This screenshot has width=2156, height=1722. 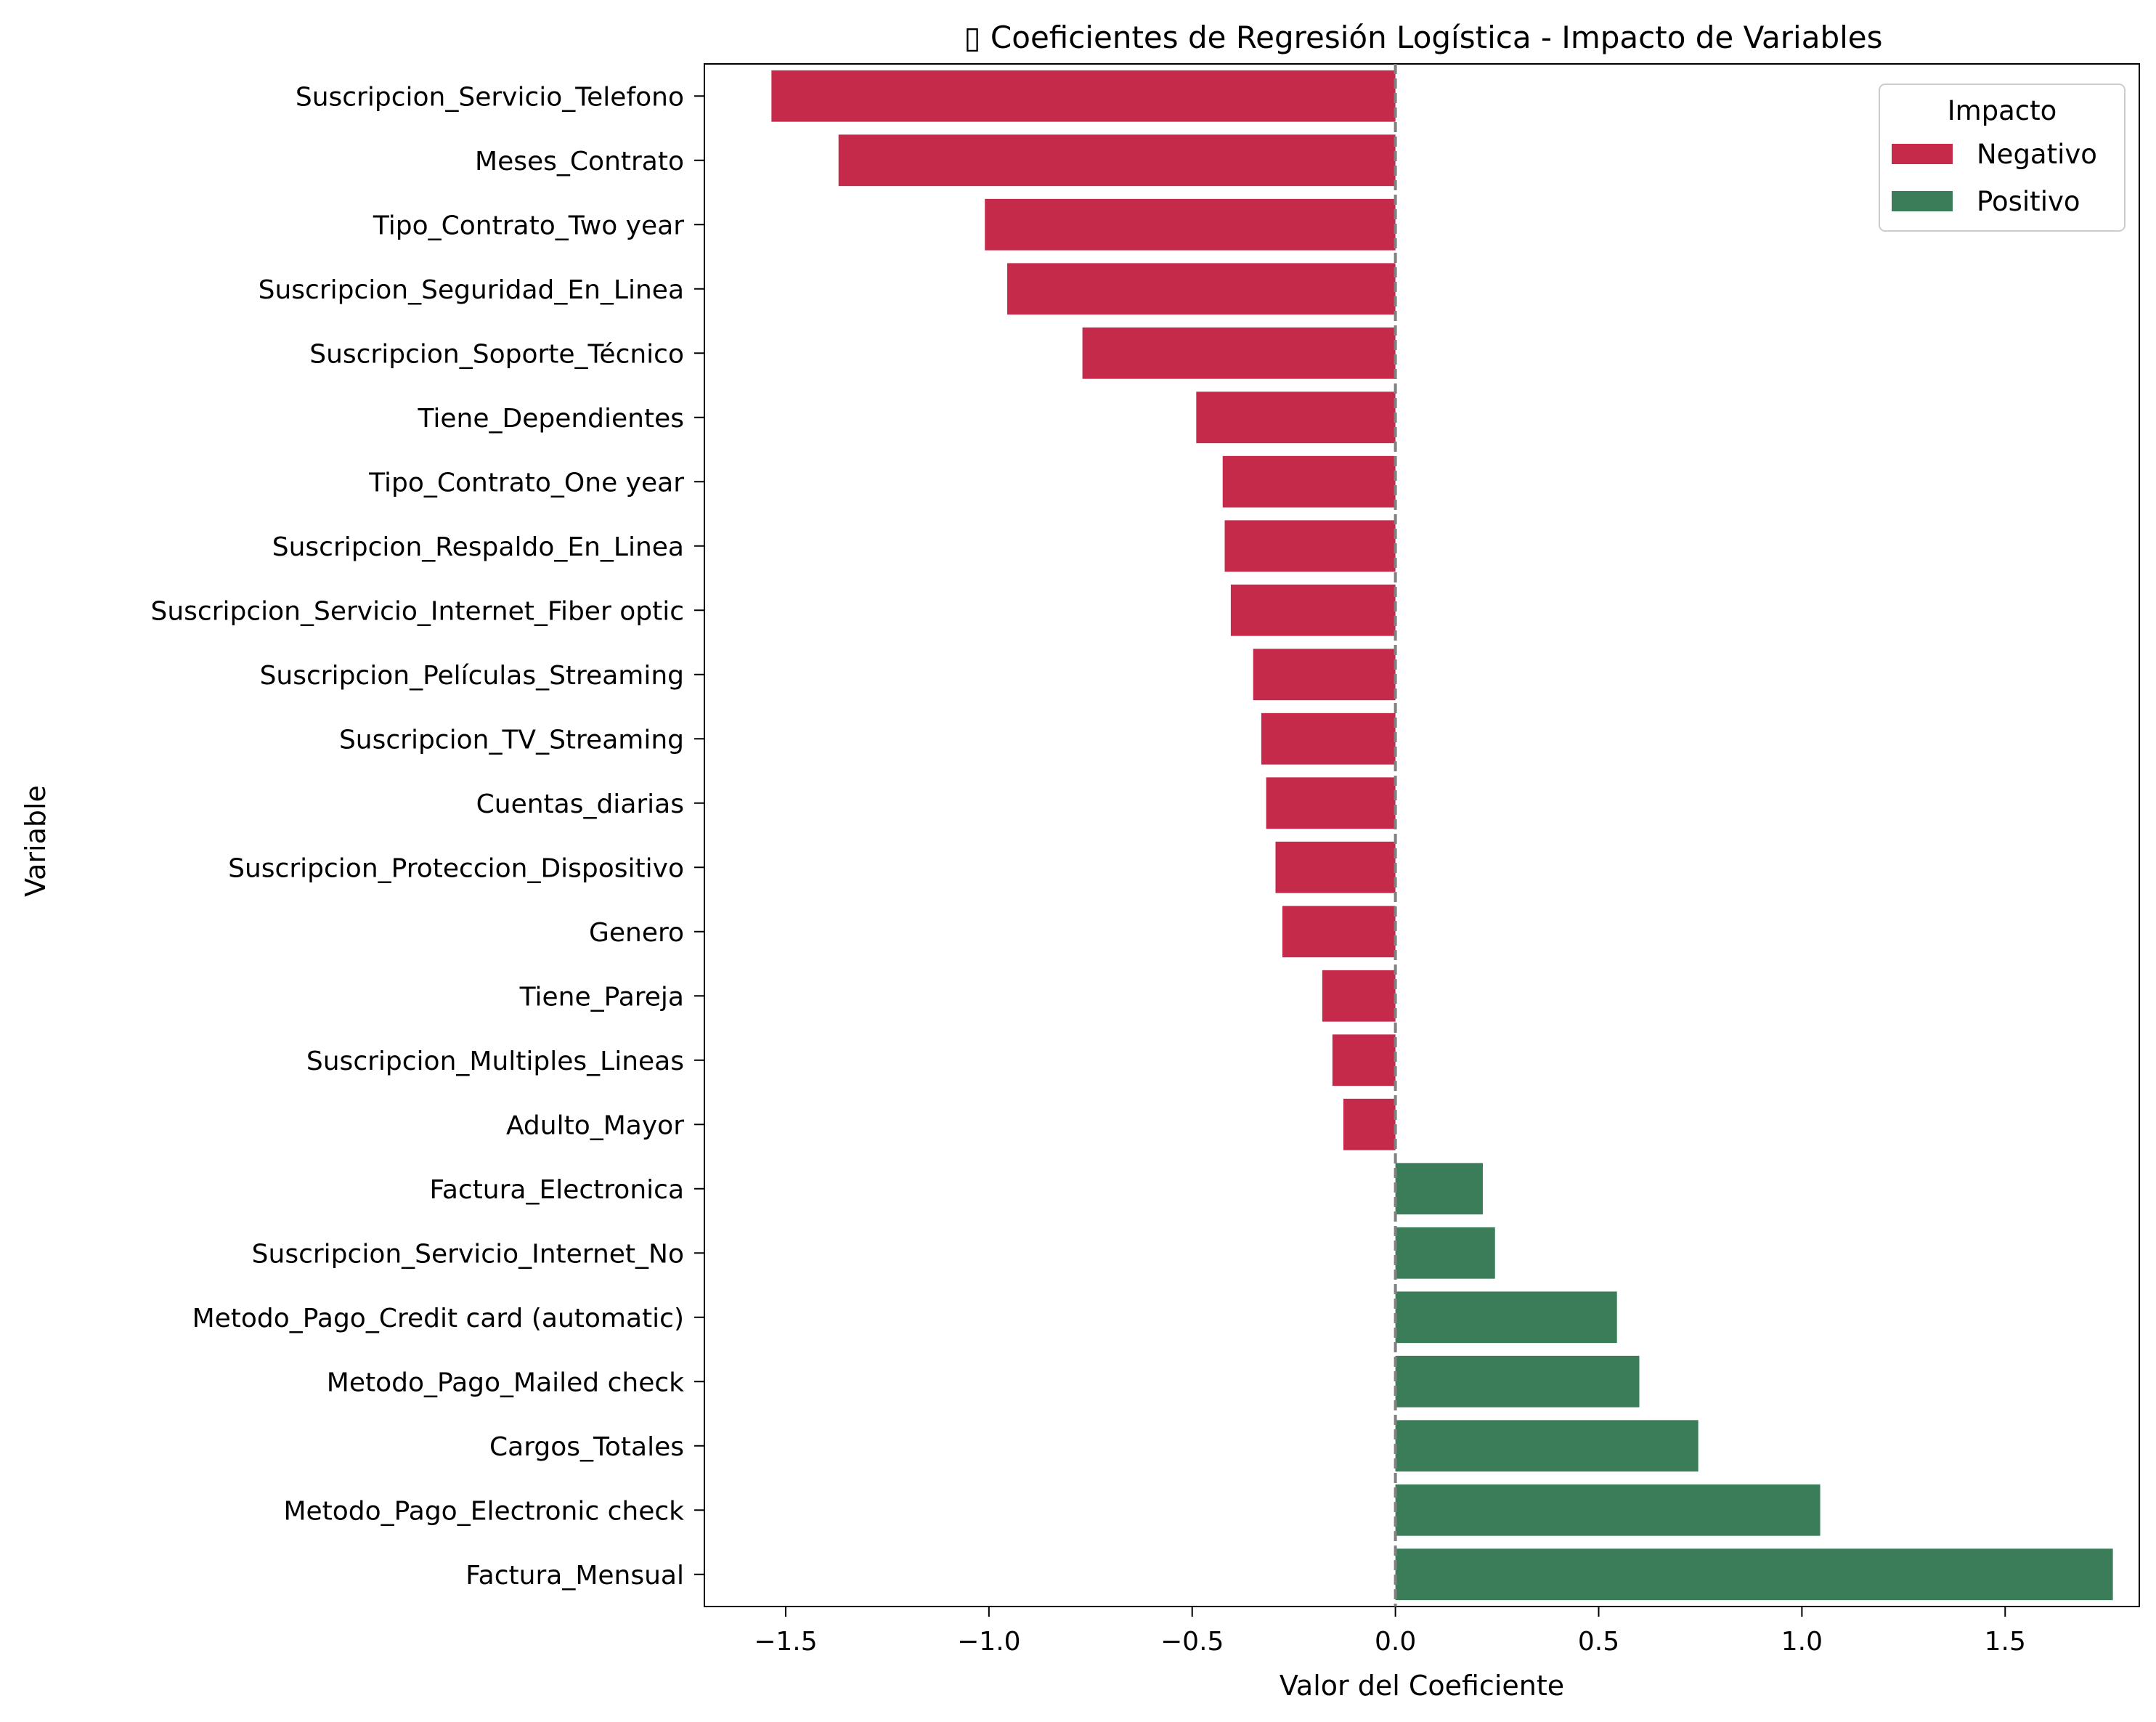 I want to click on y-tick-label-11: Cuentas_diarias, so click(x=580, y=804).